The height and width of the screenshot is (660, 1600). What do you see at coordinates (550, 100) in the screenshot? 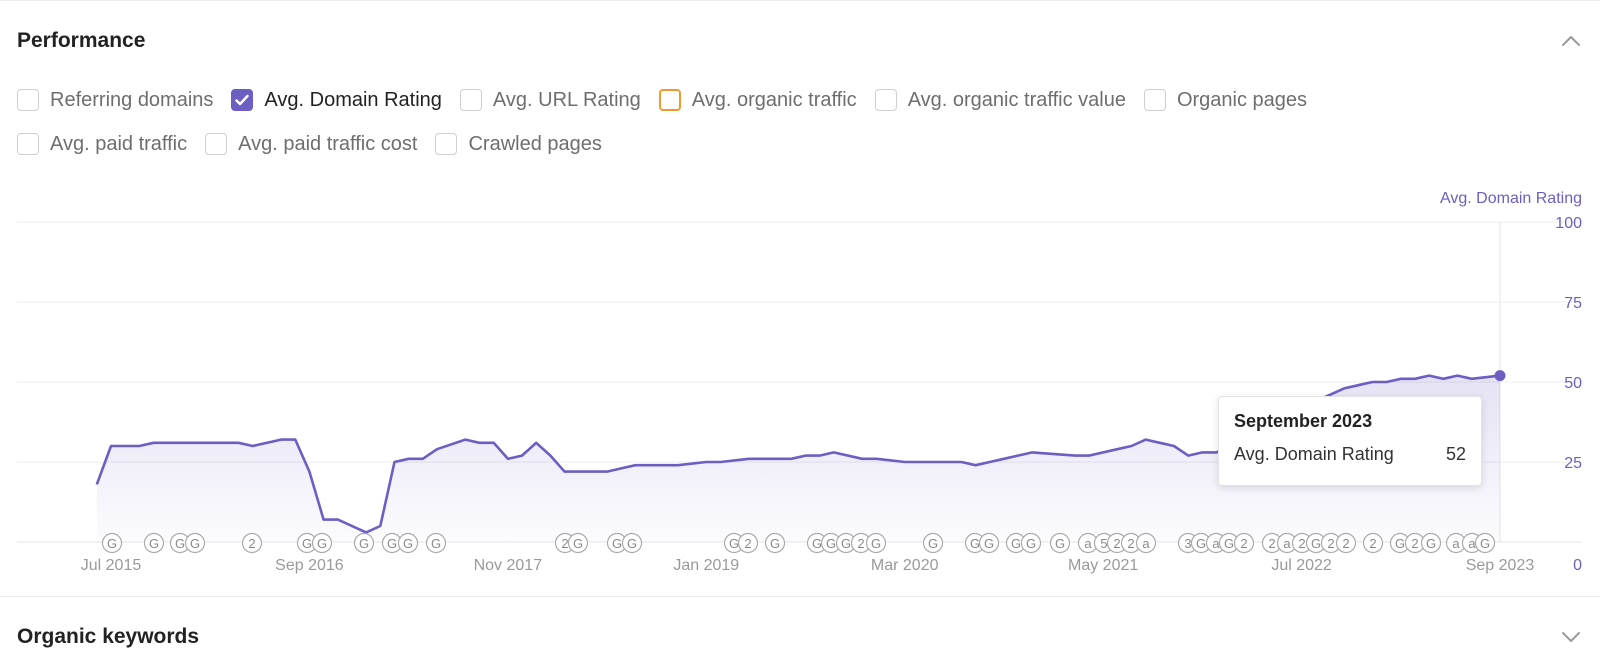
I see `filter-avg-url-rating: Avg. URL Rating` at bounding box center [550, 100].